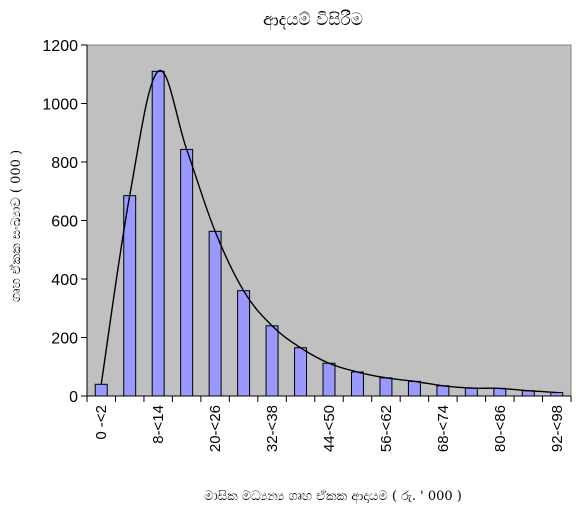 The width and height of the screenshot is (582, 517). Describe the element at coordinates (64, 339) in the screenshot. I see `y-tick-label: 200` at that location.